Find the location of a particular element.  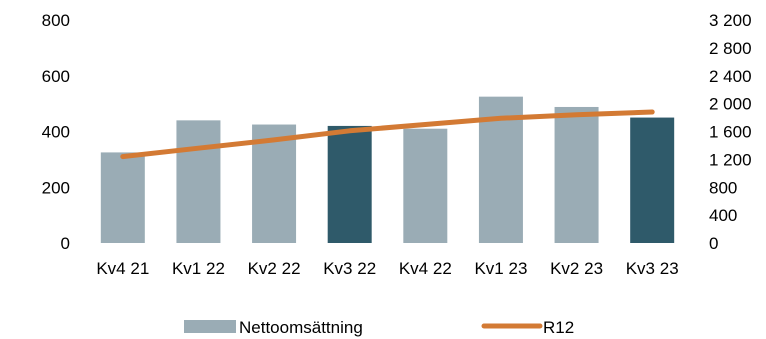

left-axis-ticks: 0 200 400 600 800 is located at coordinates (56, 132).